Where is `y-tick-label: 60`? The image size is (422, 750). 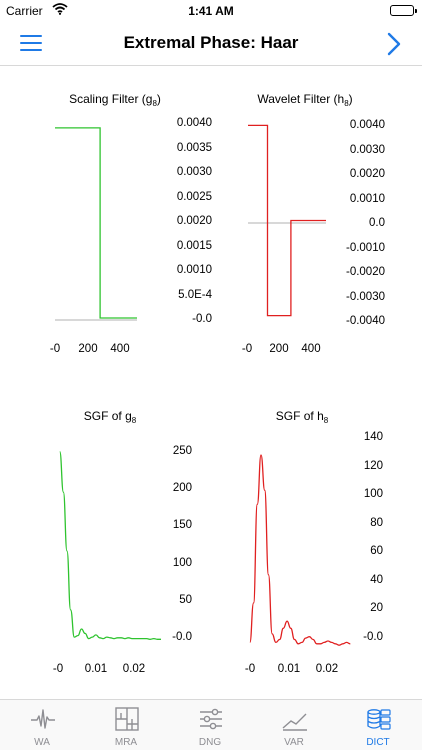 y-tick-label: 60 is located at coordinates (376, 551).